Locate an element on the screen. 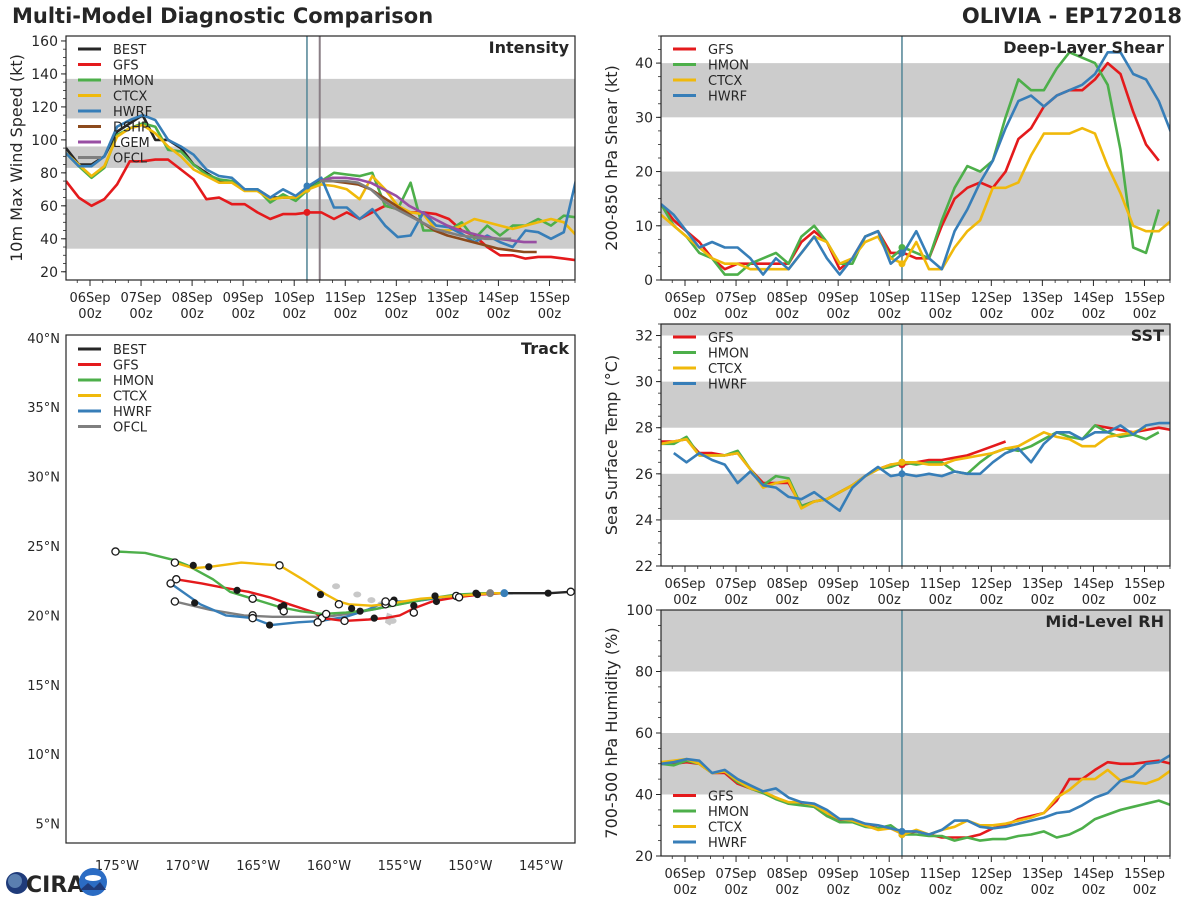 The width and height of the screenshot is (1200, 900). lon-label: 150°W is located at coordinates (470, 866).